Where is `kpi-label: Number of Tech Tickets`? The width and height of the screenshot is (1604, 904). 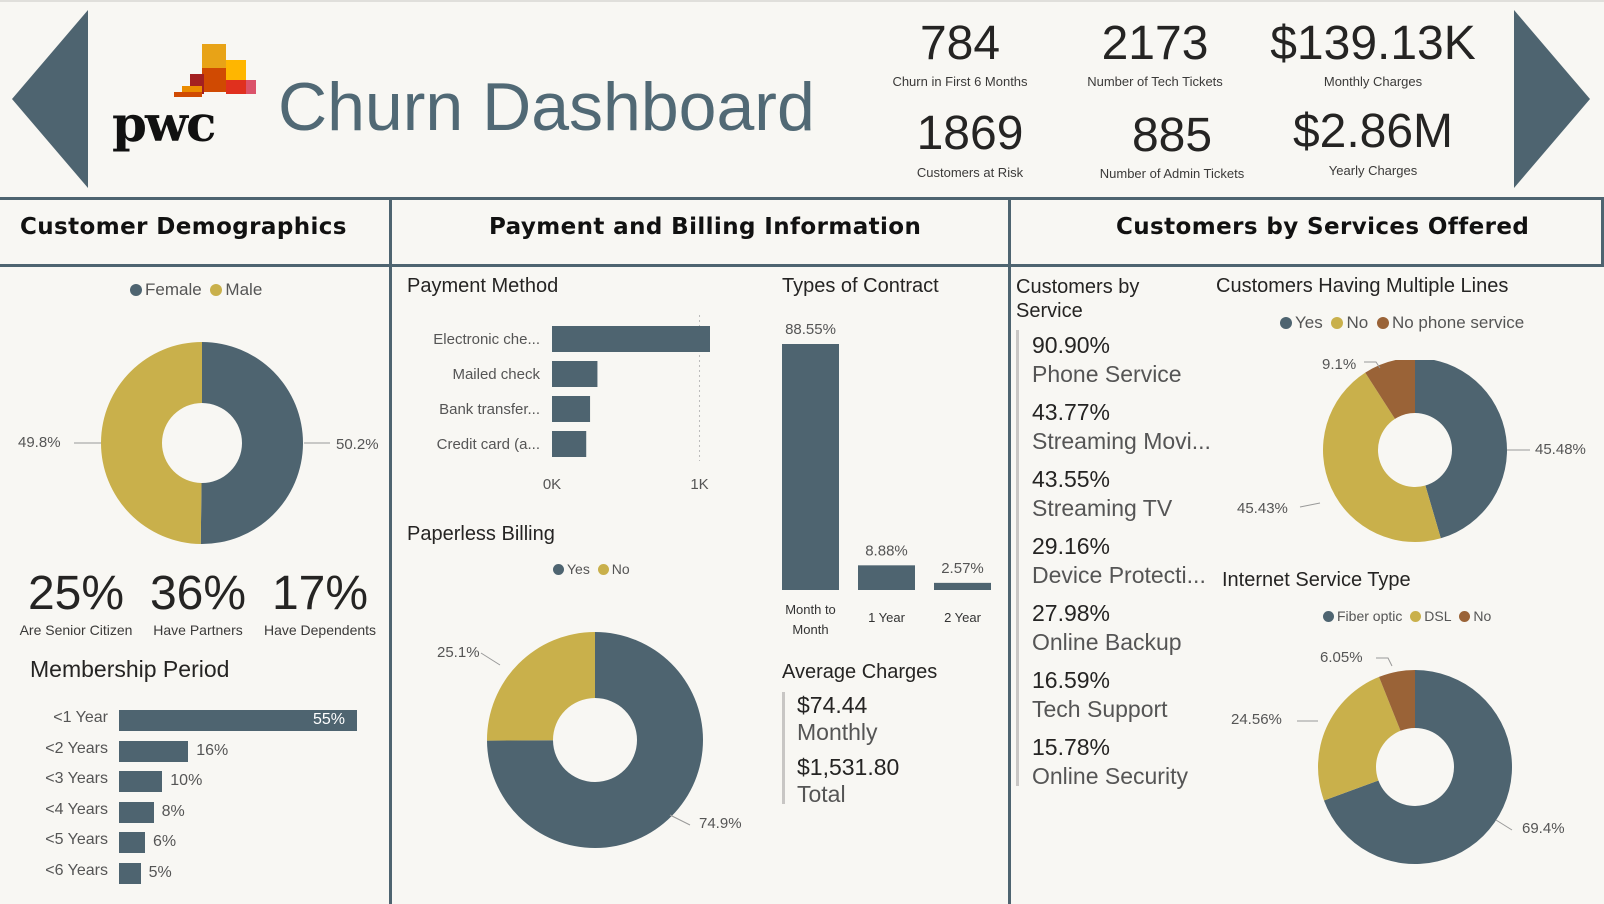
kpi-label: Number of Tech Tickets is located at coordinates (1155, 81).